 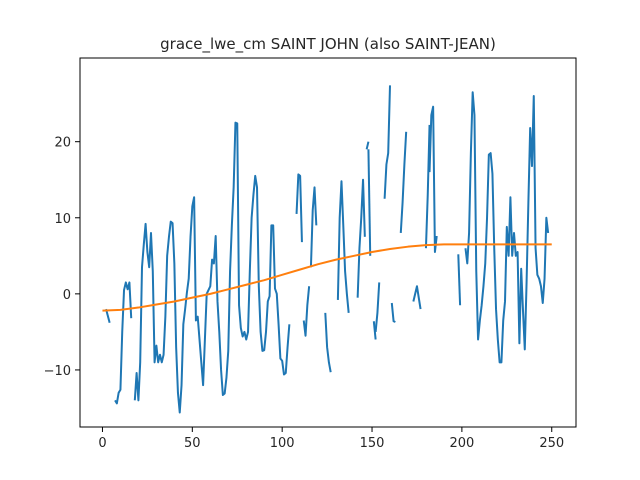 What do you see at coordinates (102, 443) in the screenshot?
I see `x-tick-label: 0` at bounding box center [102, 443].